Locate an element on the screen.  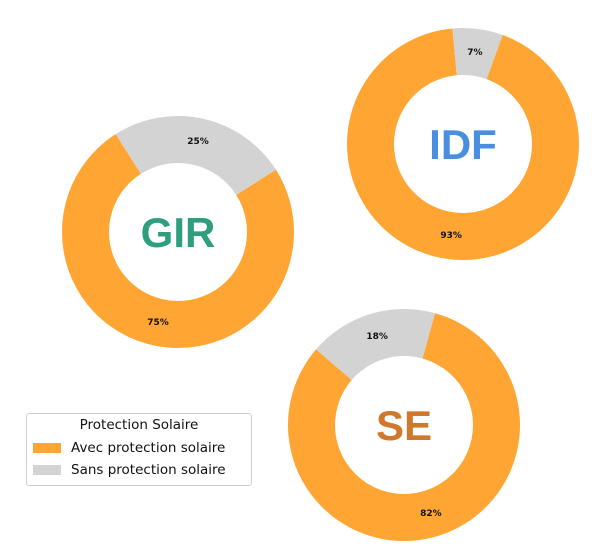
legend-title: Protection Solaire is located at coordinates (139, 425).